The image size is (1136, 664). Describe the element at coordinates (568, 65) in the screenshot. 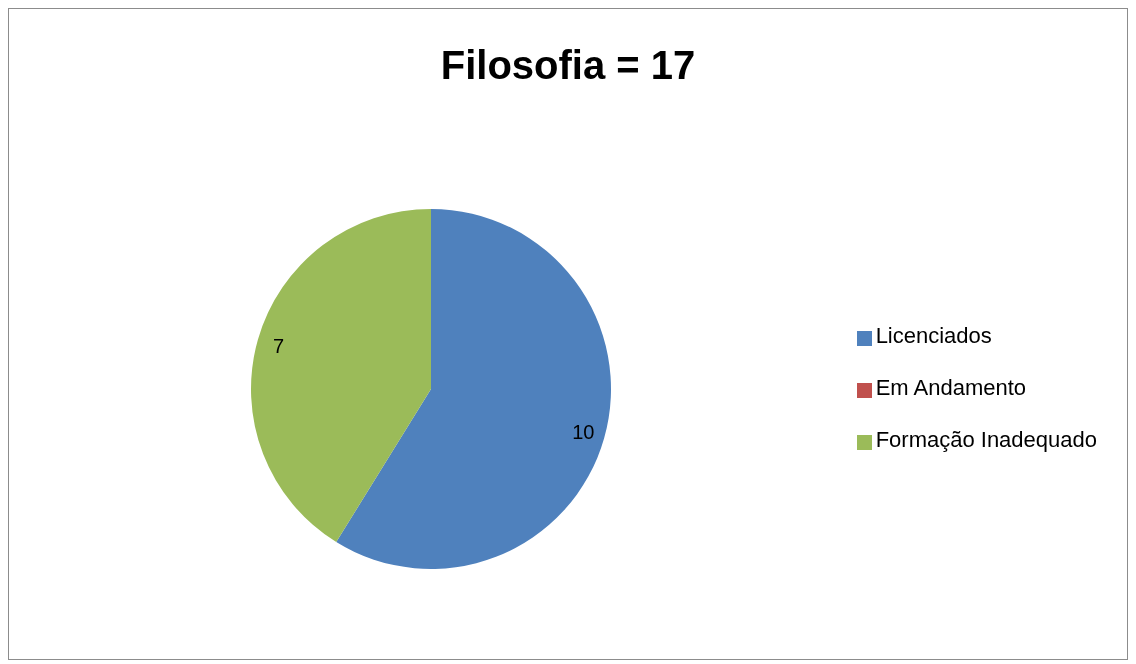

I see `chart-title: Filosofia = 17` at that location.